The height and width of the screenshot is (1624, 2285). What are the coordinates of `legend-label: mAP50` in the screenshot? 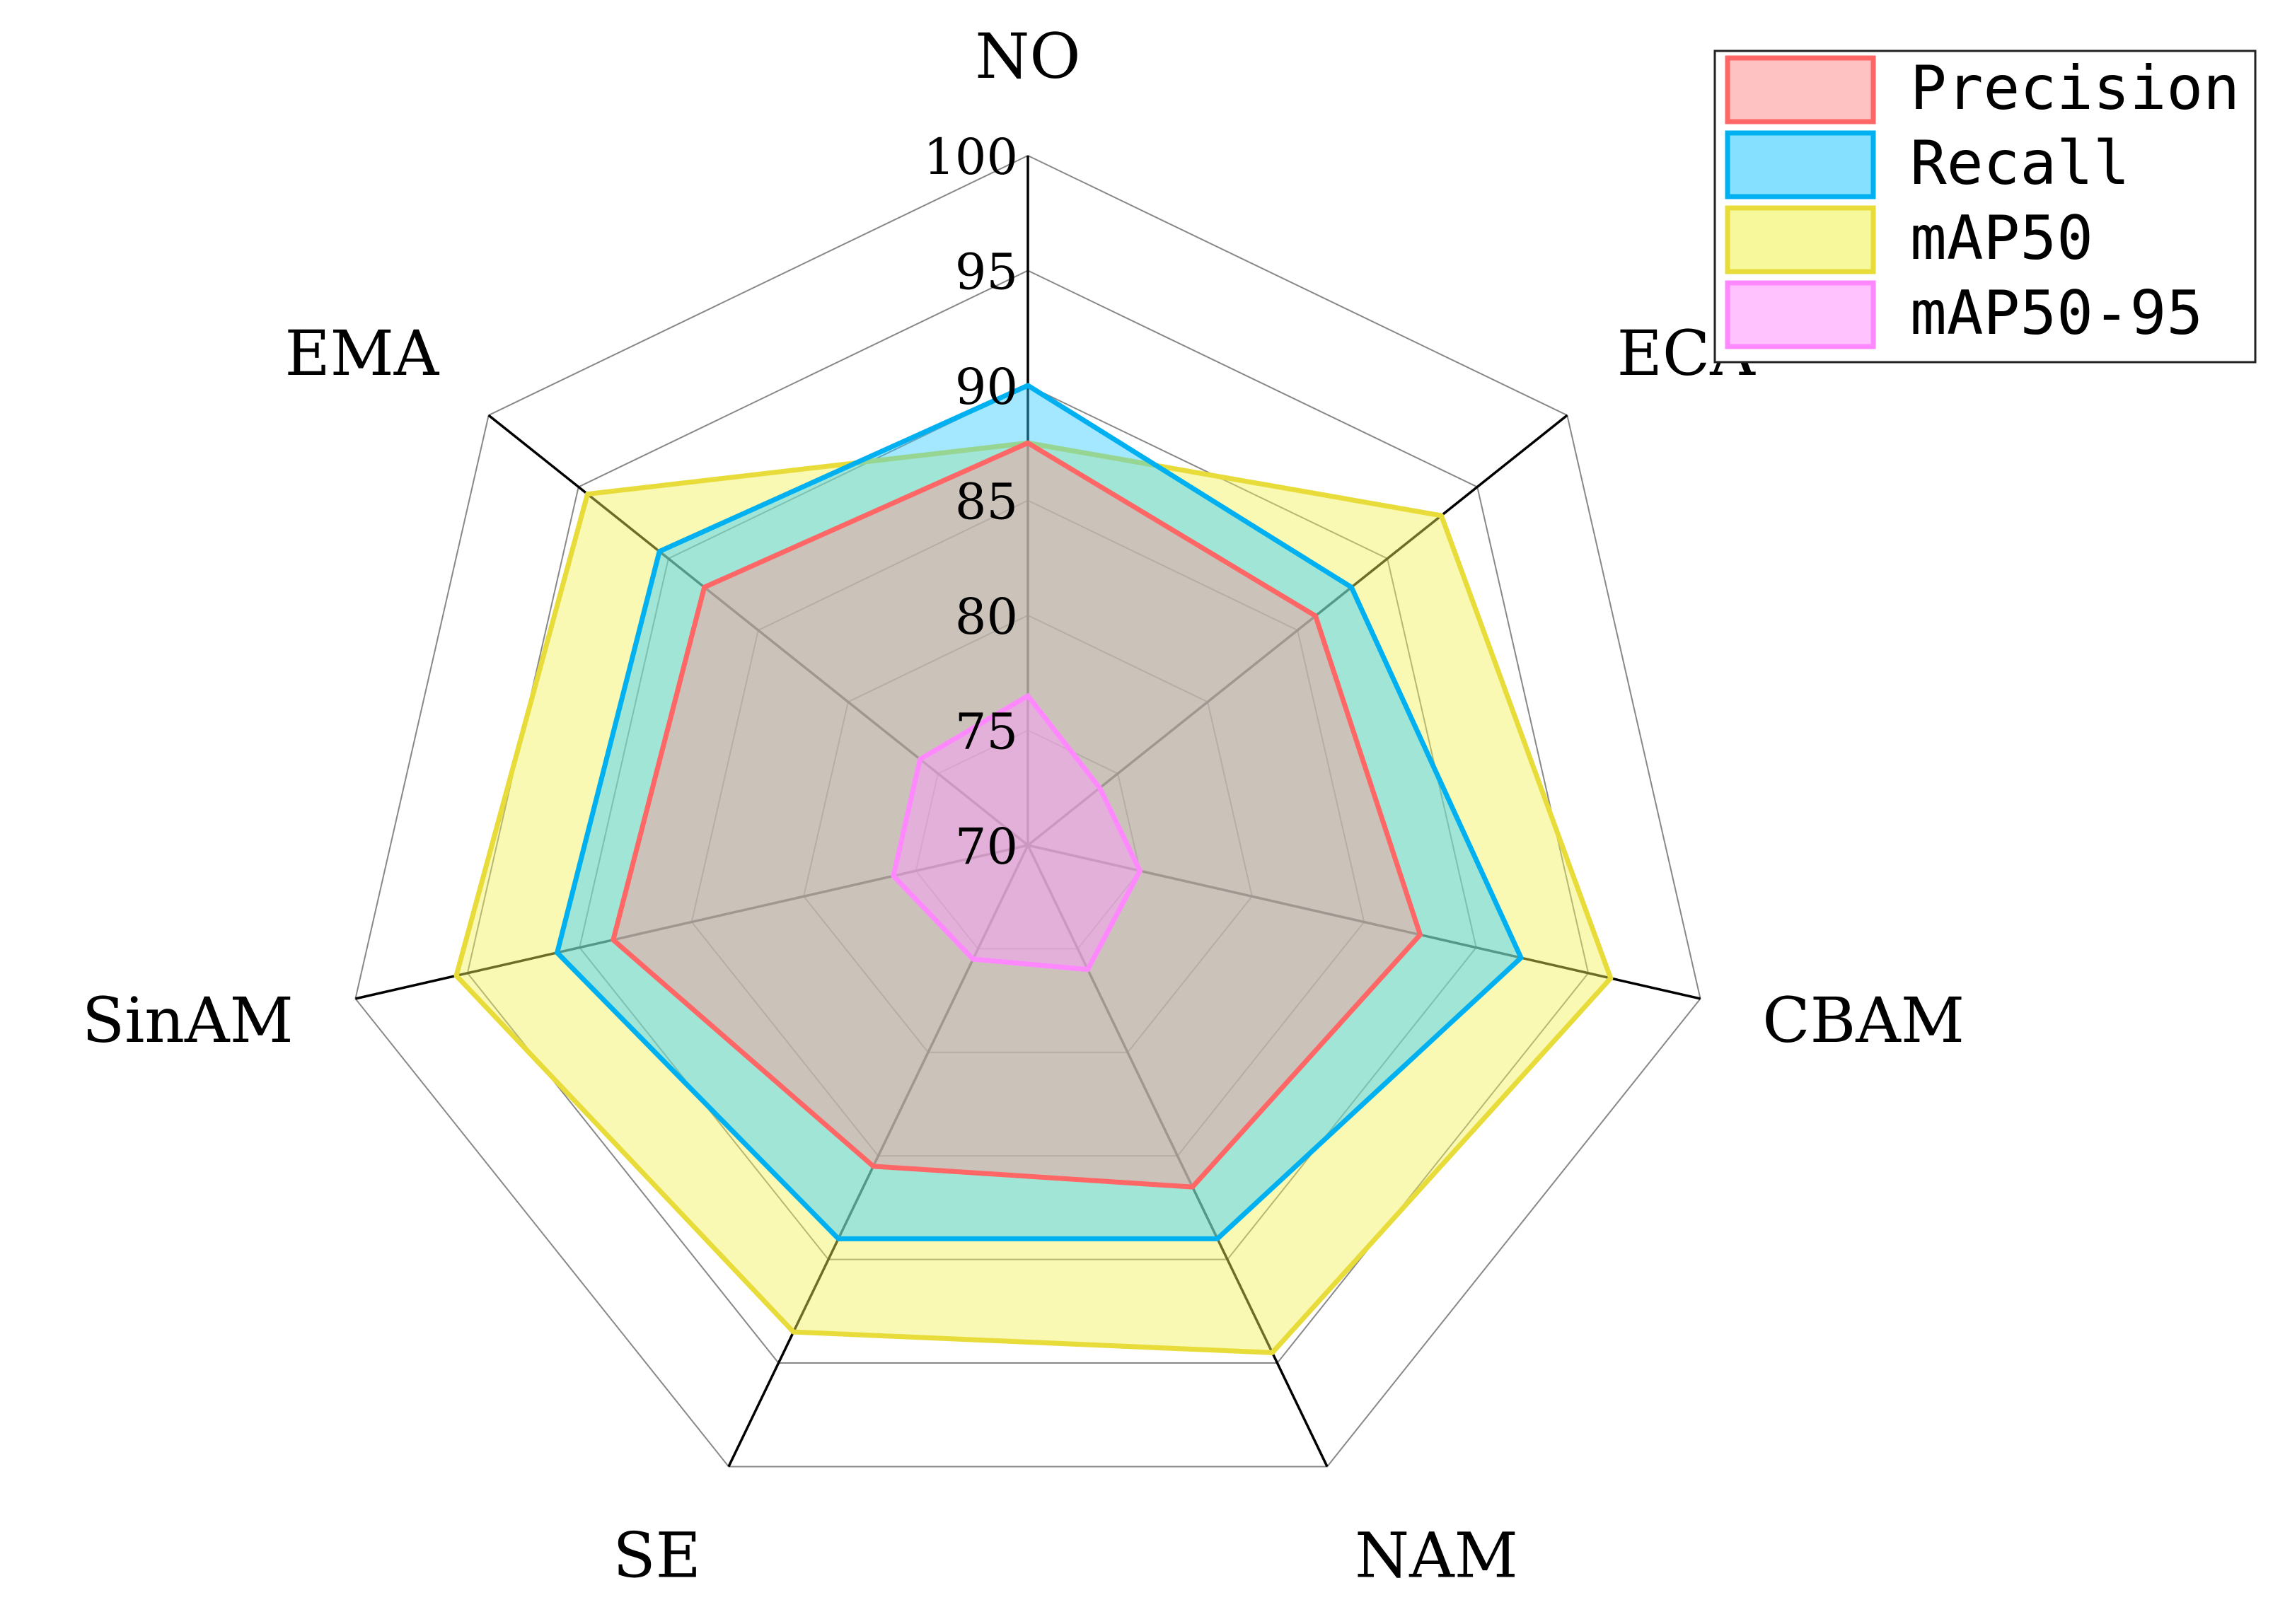 It's located at (2001, 238).